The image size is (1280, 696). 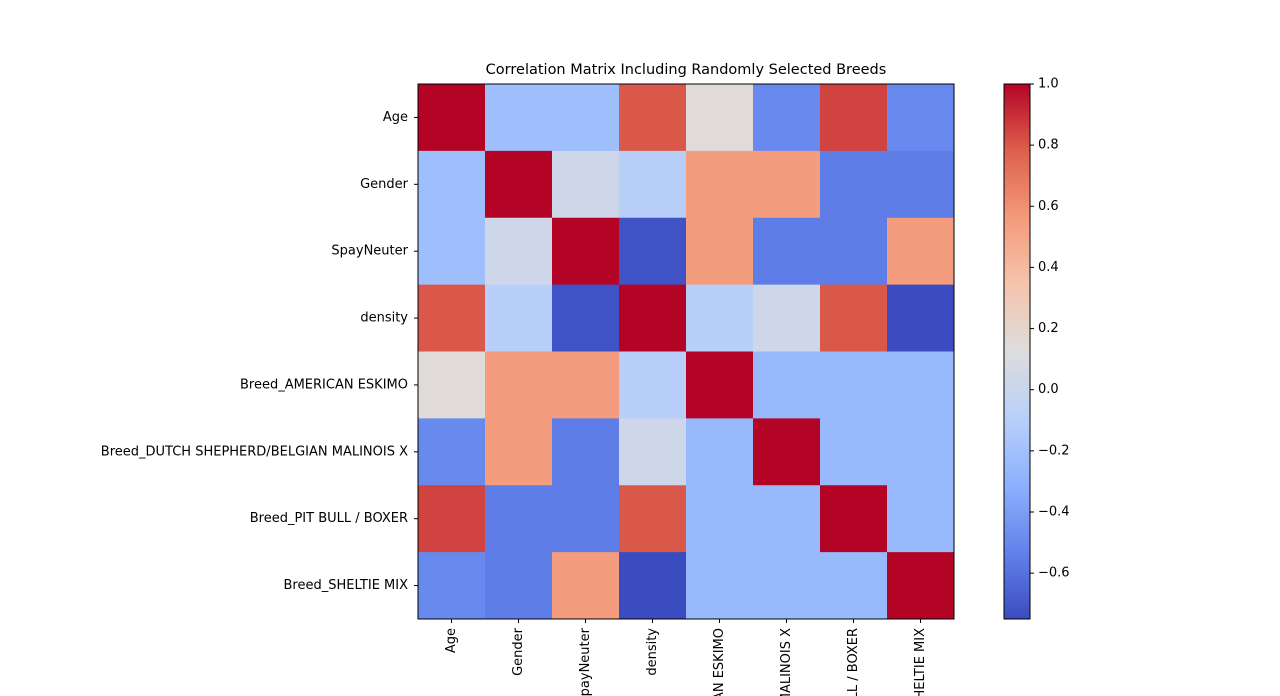 What do you see at coordinates (254, 451) in the screenshot?
I see `y-tick-label: Breed_DUTCH SHEPHERD/BELGIAN MALINOIS X` at bounding box center [254, 451].